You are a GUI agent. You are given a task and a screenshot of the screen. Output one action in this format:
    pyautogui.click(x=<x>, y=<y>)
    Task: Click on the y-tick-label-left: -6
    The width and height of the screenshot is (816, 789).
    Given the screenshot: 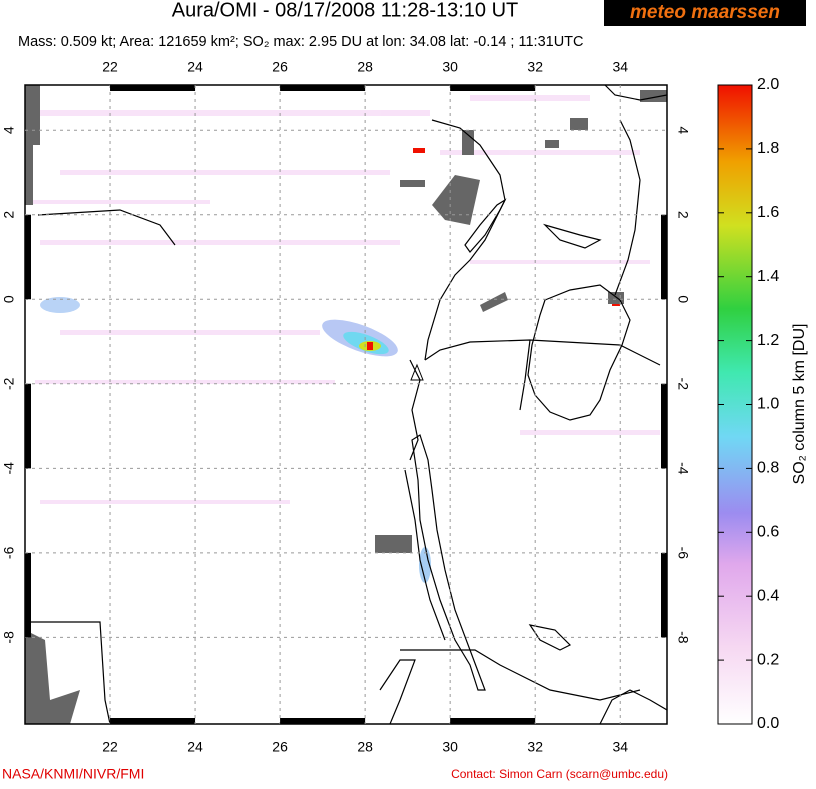 What is the action you would take?
    pyautogui.click(x=9, y=552)
    